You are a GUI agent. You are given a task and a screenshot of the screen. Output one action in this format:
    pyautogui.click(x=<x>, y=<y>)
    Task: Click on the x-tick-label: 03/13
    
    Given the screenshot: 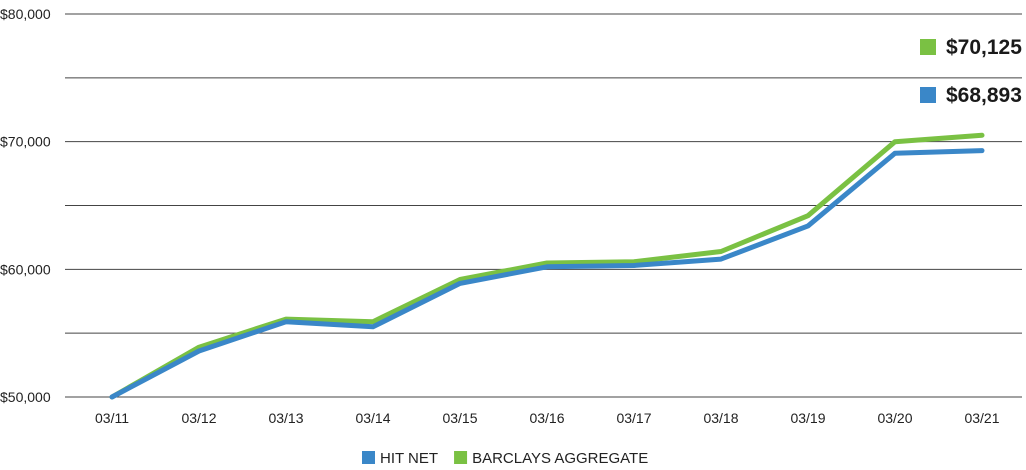 What is the action you would take?
    pyautogui.click(x=285, y=418)
    